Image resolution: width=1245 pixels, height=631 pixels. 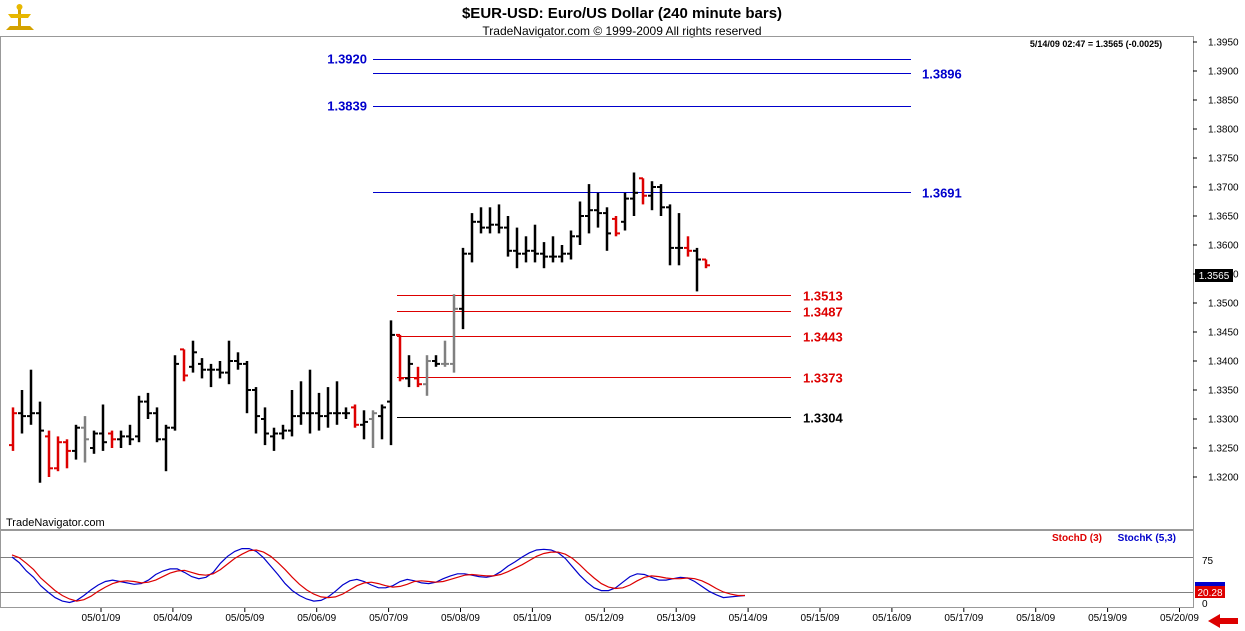 I want to click on stochk-value-marker, so click(x=1210, y=584).